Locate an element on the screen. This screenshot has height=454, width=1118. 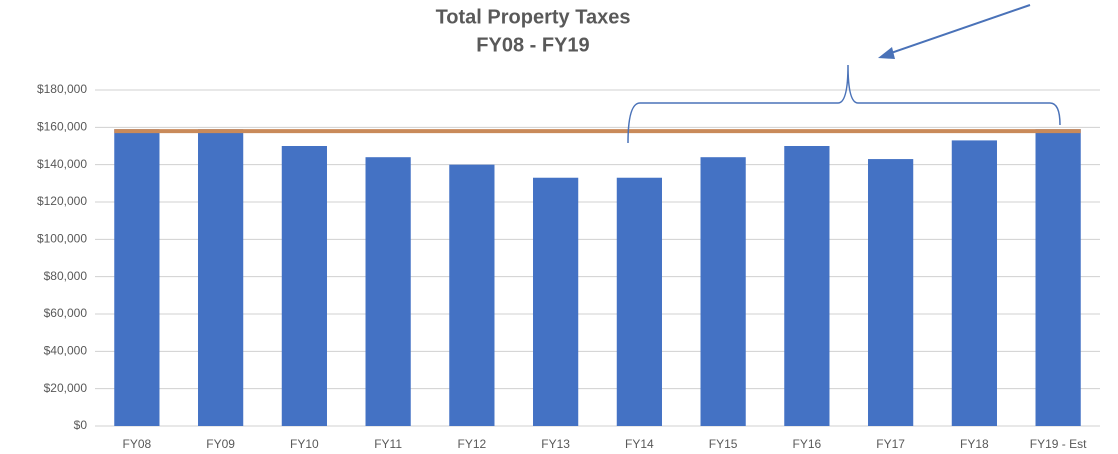
x-tick-label: FY12 is located at coordinates (472, 444).